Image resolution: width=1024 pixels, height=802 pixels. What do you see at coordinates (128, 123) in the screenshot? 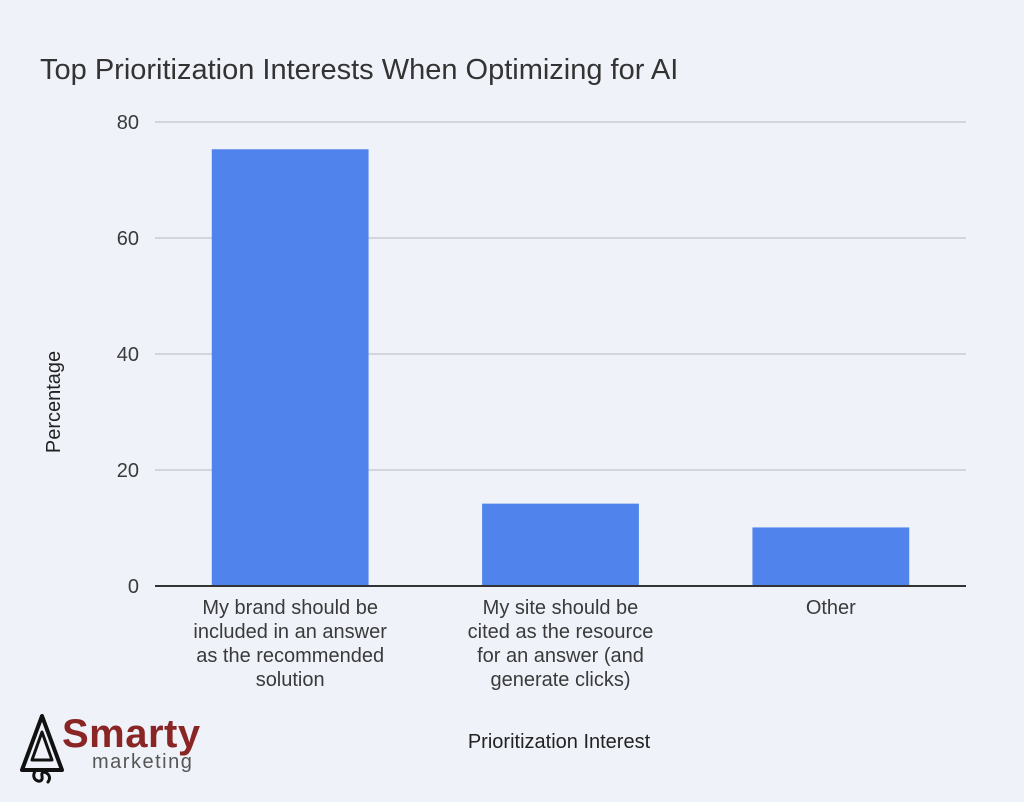
I see `y-tick-label: 80` at bounding box center [128, 123].